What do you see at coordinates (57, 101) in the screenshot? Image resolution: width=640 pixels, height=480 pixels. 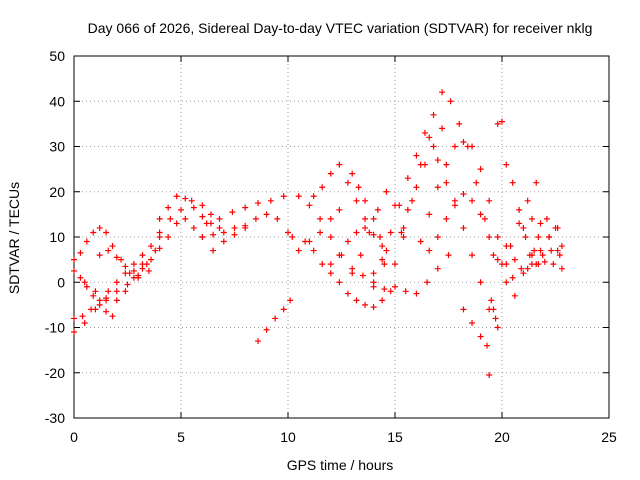 I see `y-tick-label: 40` at bounding box center [57, 101].